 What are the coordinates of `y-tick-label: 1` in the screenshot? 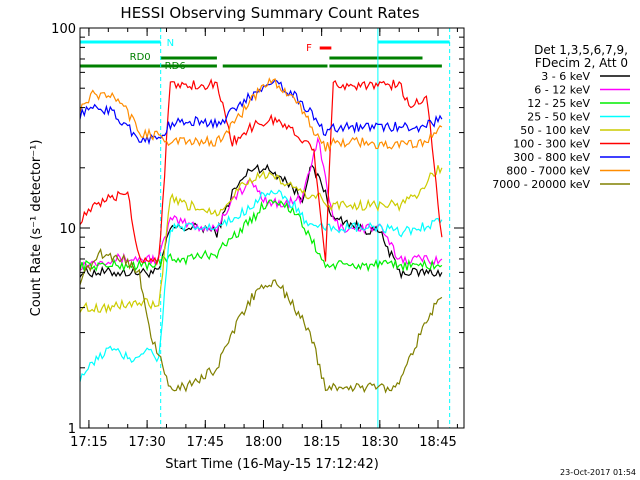 It's located at (72, 429).